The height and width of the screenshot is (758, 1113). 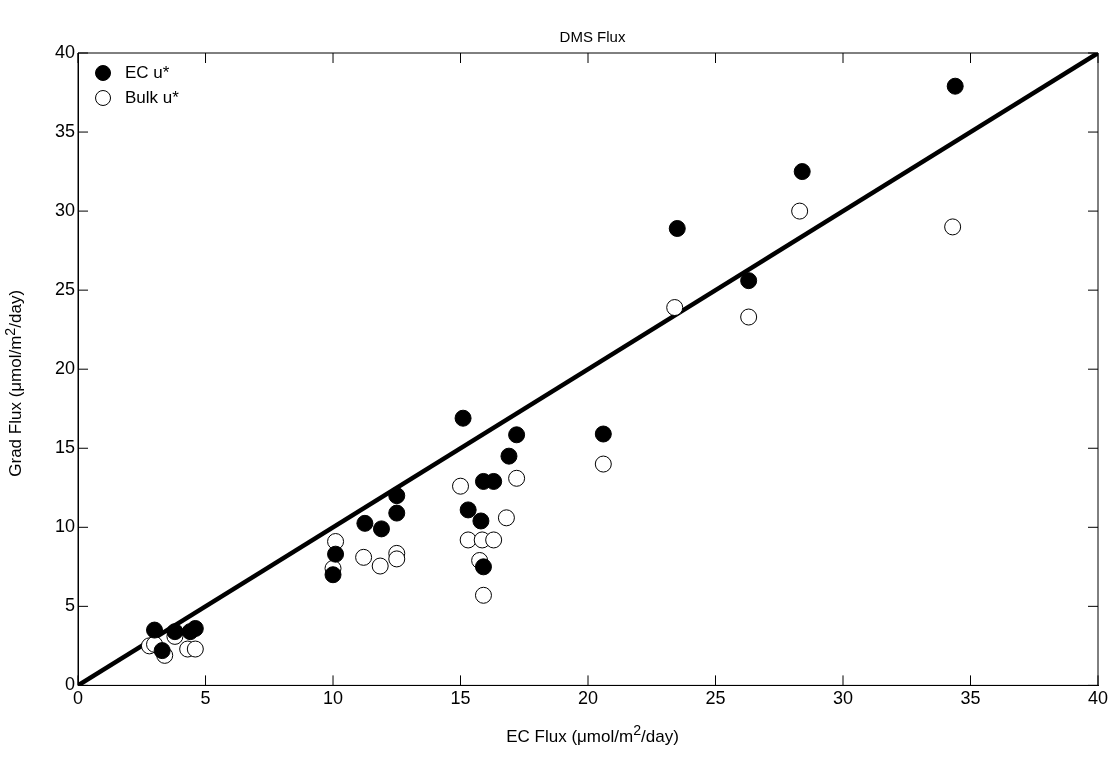 What do you see at coordinates (1098, 698) in the screenshot?
I see `x-tick-label: 40` at bounding box center [1098, 698].